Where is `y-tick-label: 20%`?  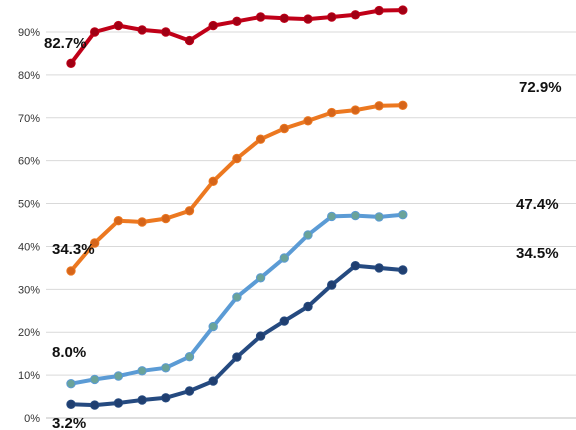
y-tick-label: 20% is located at coordinates (29, 333).